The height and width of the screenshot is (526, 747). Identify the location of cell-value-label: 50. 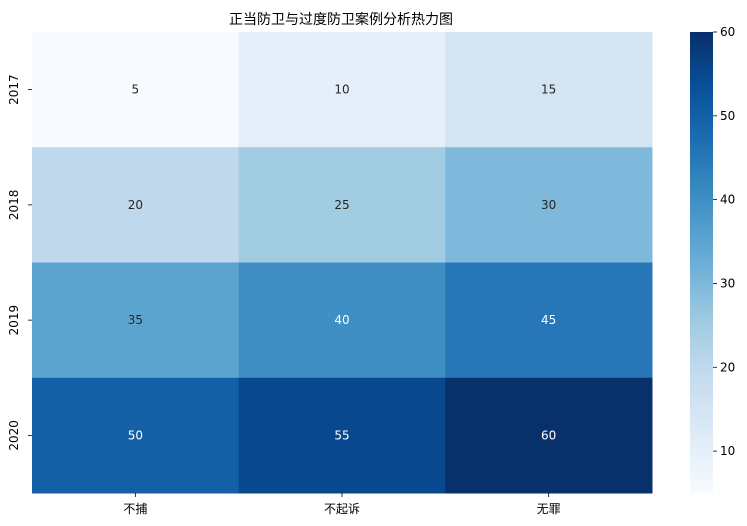
(135, 435).